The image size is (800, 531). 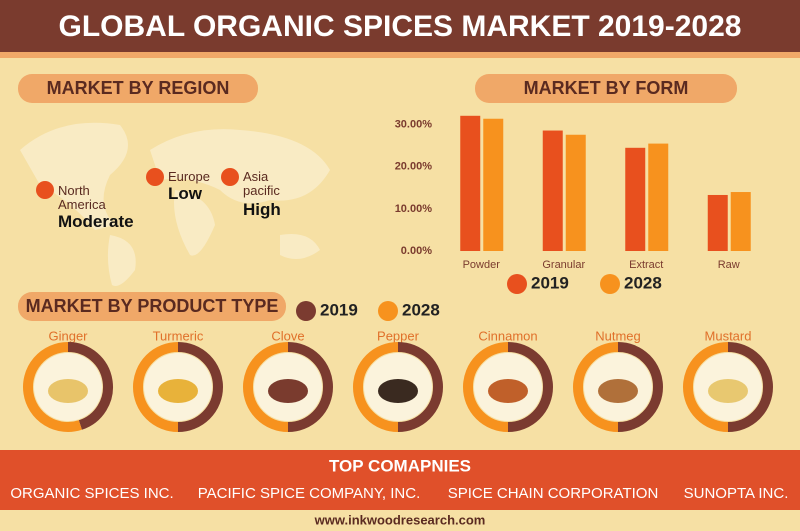 I want to click on product-name: Cinnamon, so click(x=507, y=335).